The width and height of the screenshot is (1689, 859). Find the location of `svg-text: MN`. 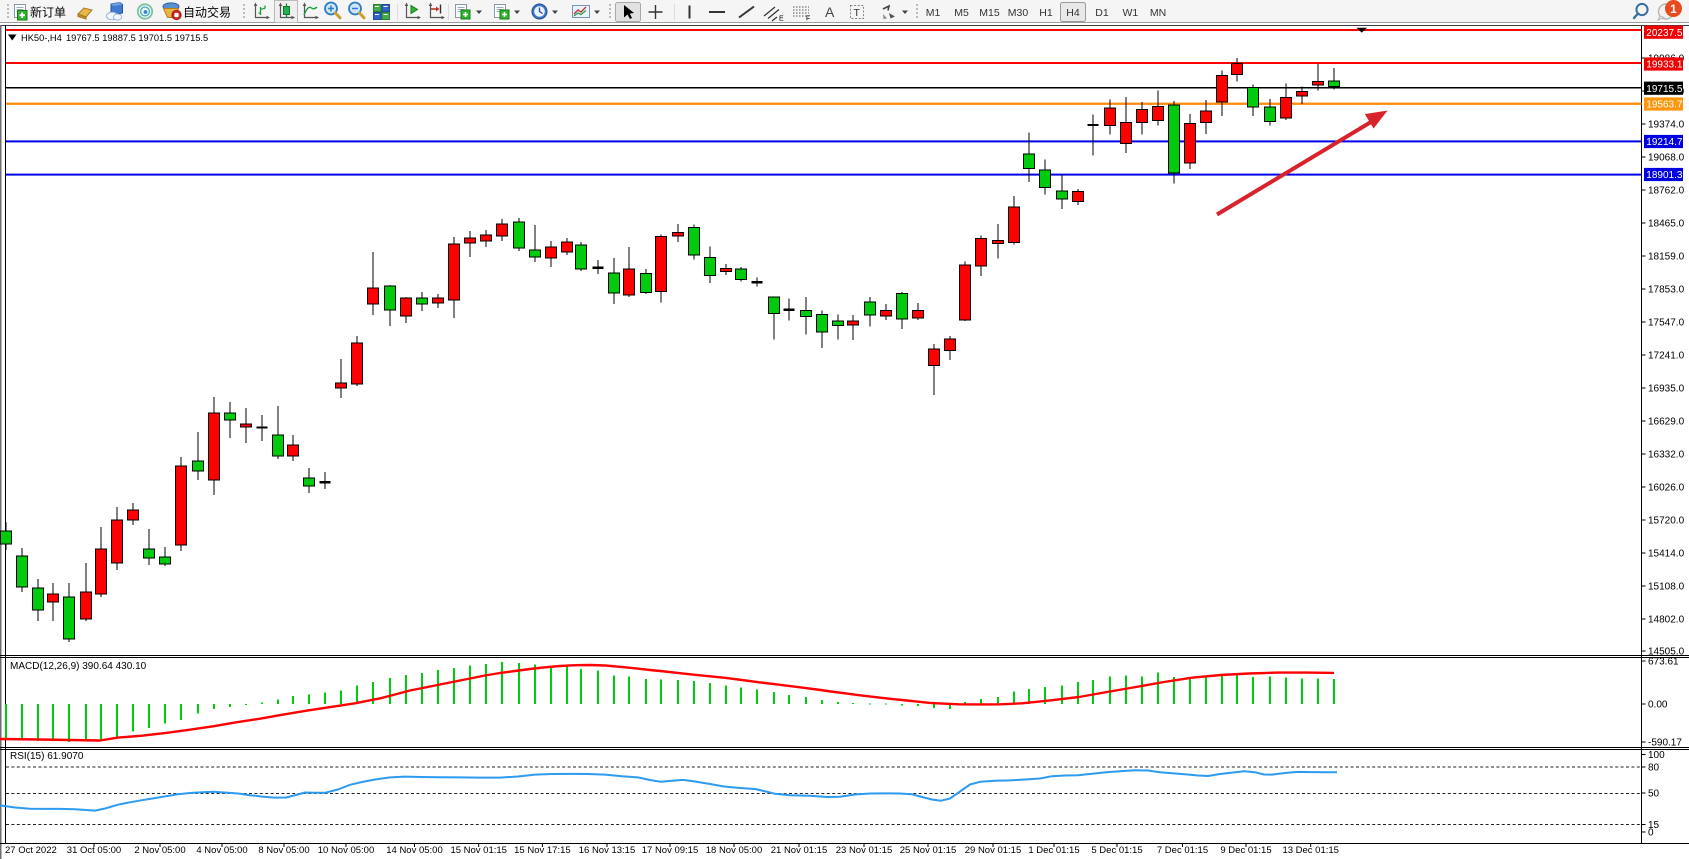

svg-text: MN is located at coordinates (1158, 13).